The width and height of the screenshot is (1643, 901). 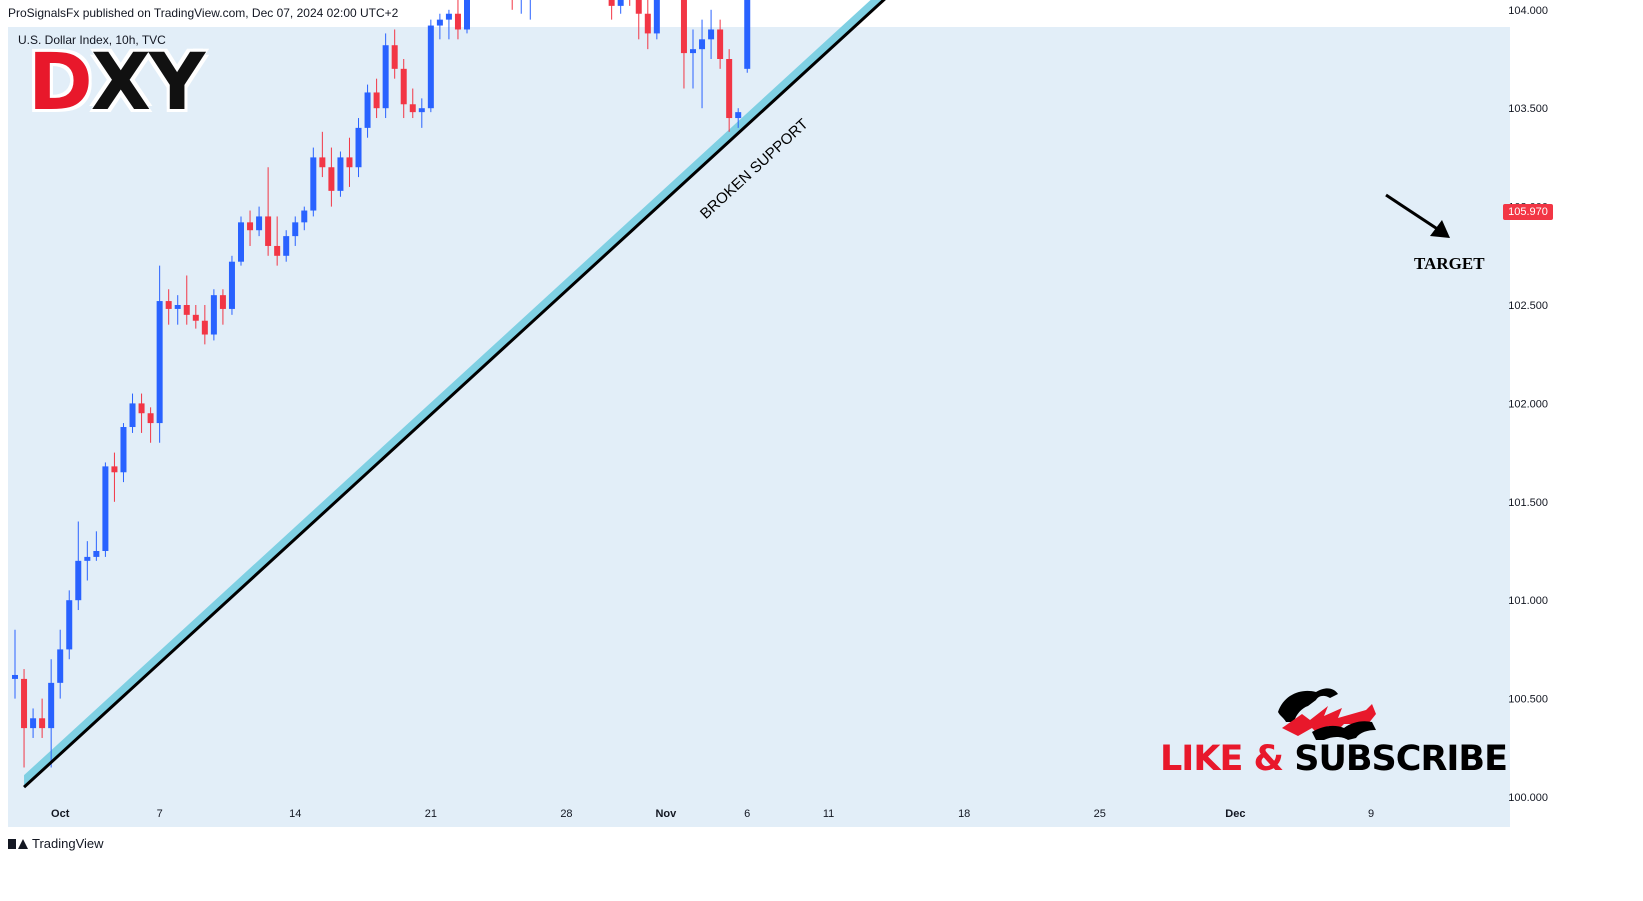 What do you see at coordinates (1371, 814) in the screenshot?
I see `x-tick-label-11: 9` at bounding box center [1371, 814].